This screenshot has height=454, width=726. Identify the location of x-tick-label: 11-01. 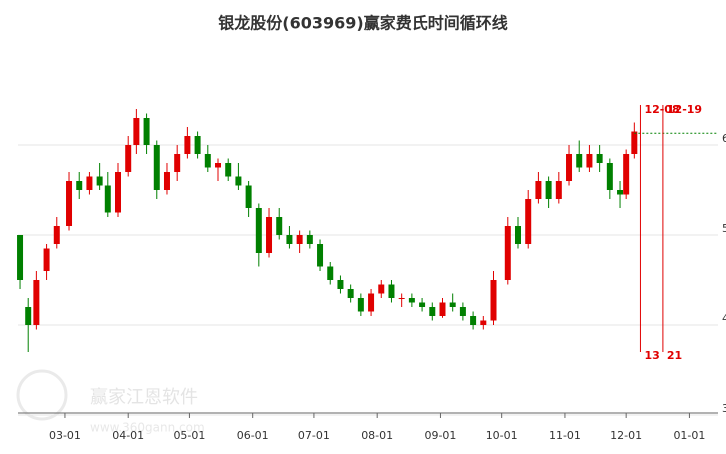
(565, 435).